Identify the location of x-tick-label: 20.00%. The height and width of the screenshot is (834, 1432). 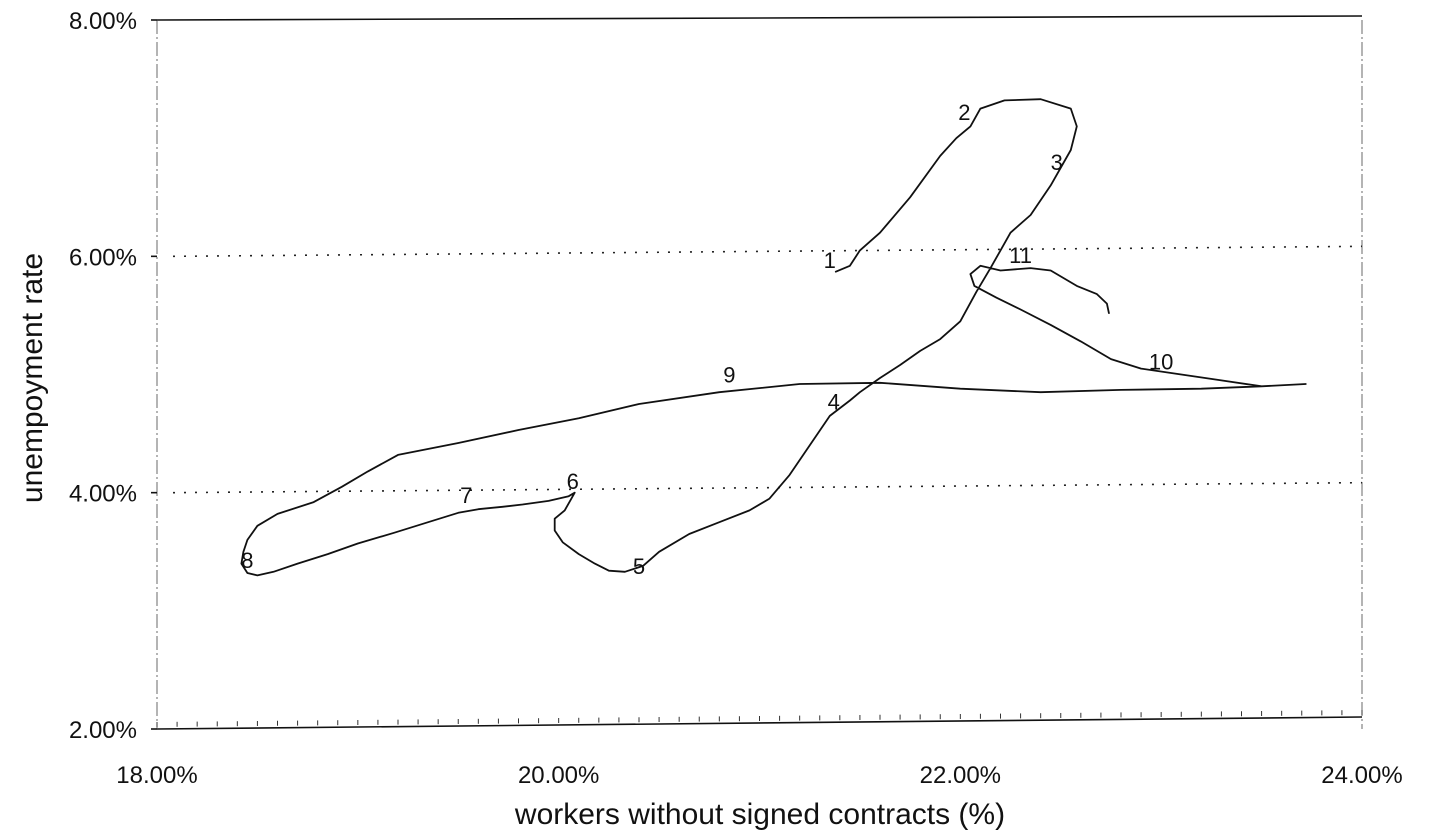
(558, 775).